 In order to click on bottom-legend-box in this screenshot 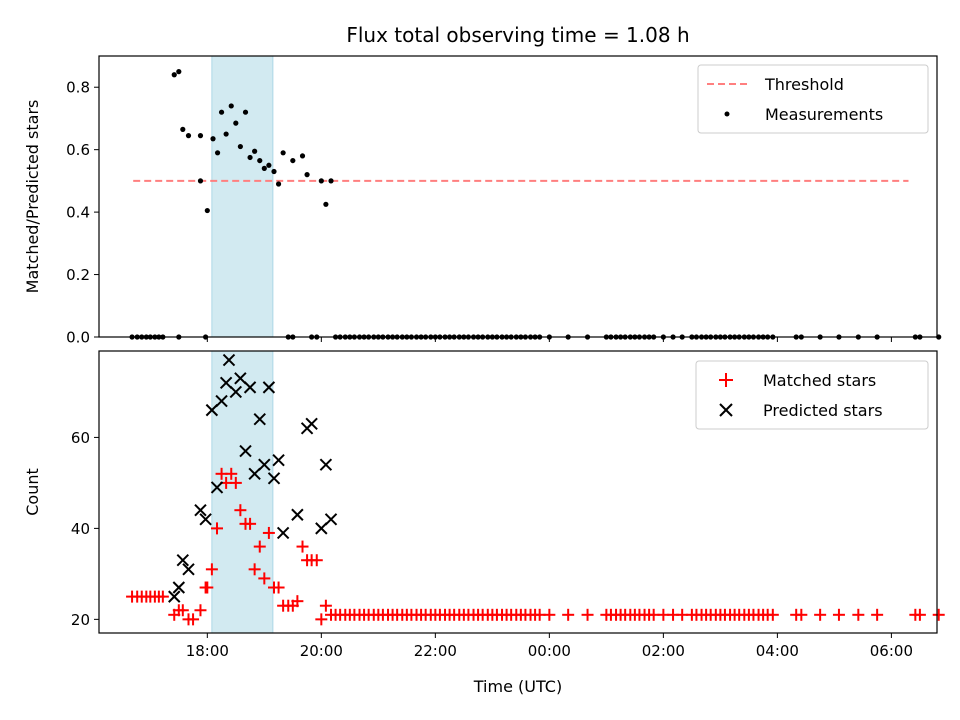, I will do `click(812, 395)`.